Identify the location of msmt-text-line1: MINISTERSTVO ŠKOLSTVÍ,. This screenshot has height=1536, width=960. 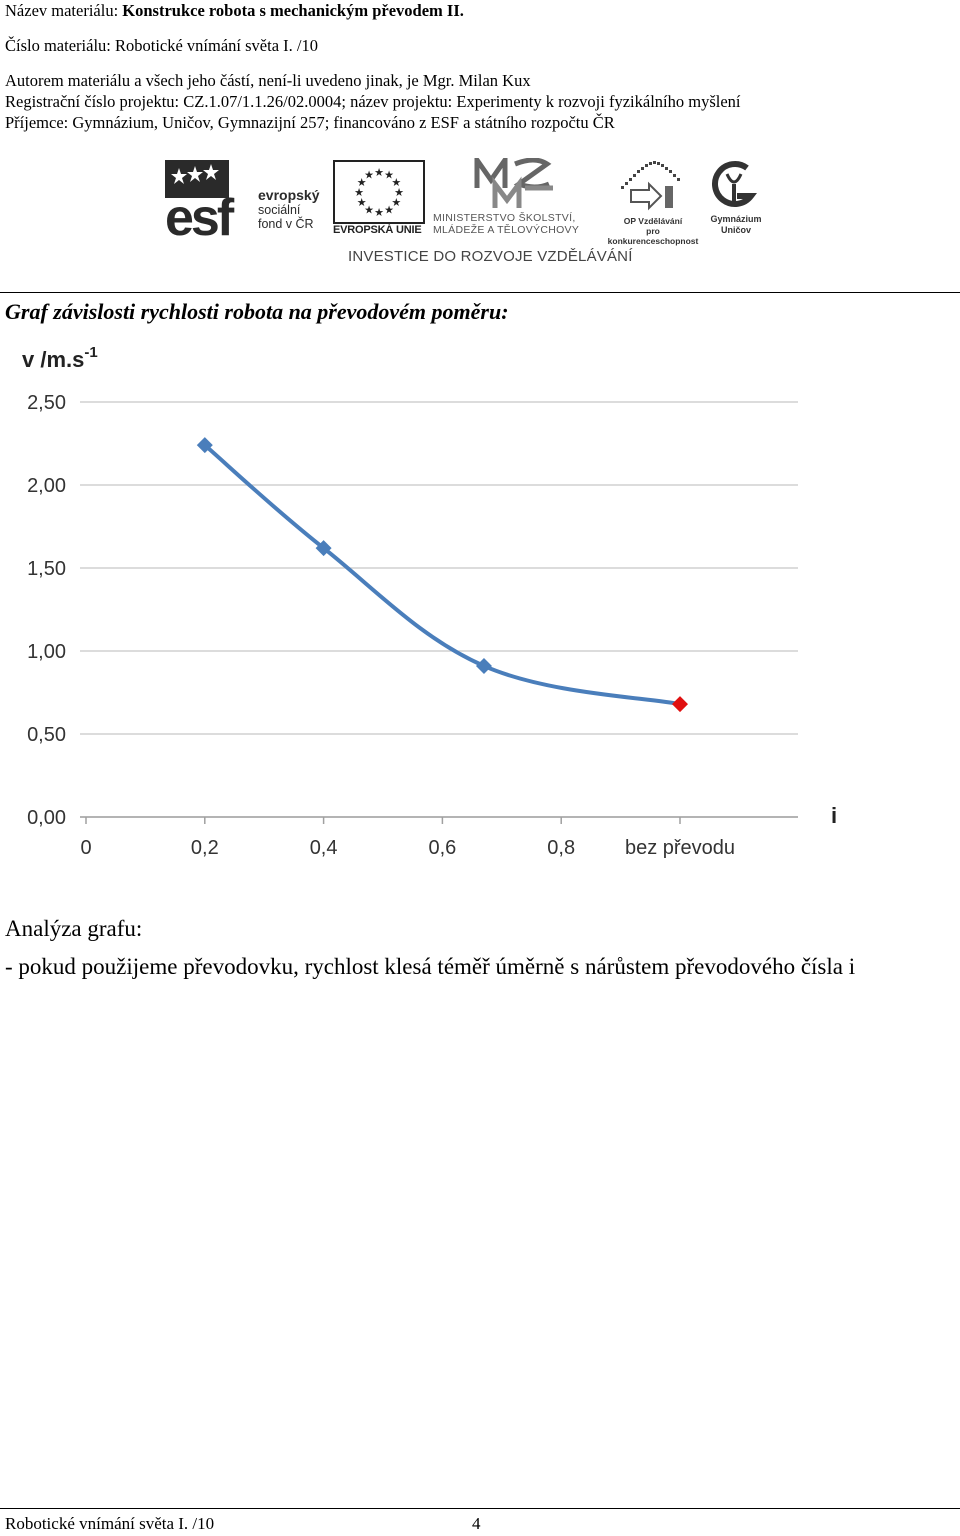
(504, 218).